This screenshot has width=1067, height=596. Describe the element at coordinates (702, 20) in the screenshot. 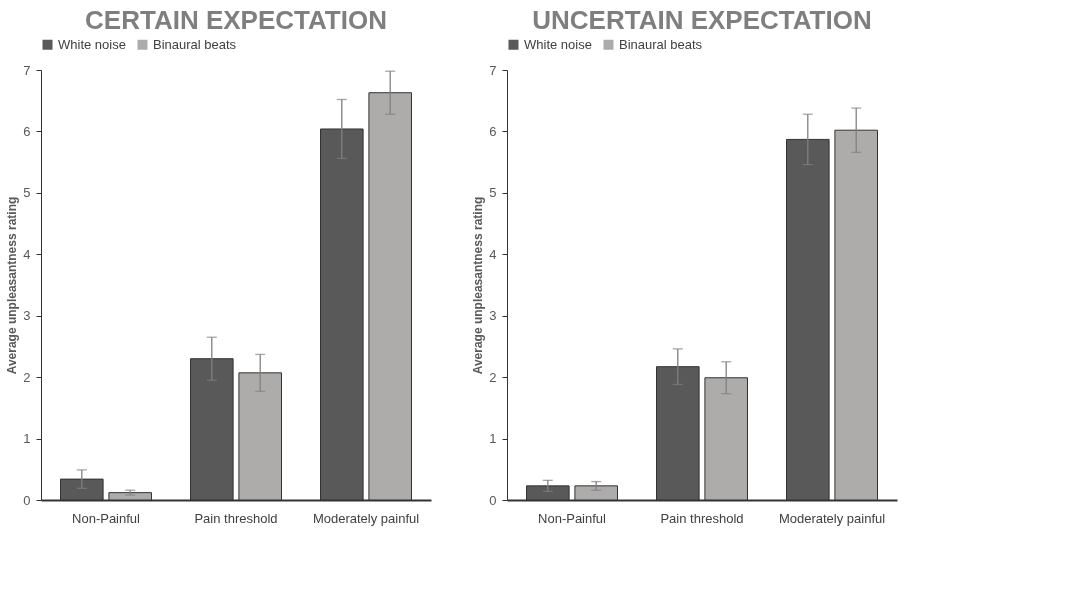

I see `chart-title: UNCERTAIN EXPECTATION` at that location.